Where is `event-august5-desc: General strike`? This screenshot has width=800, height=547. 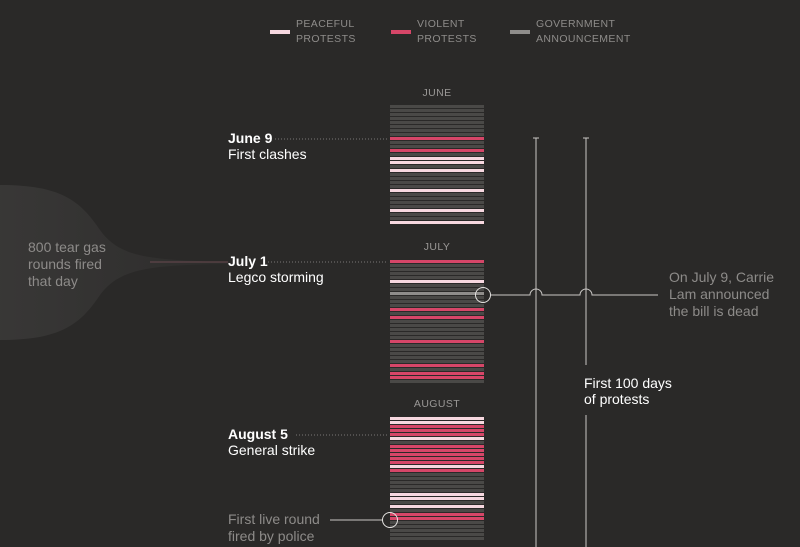
event-august5-desc: General strike is located at coordinates (272, 450).